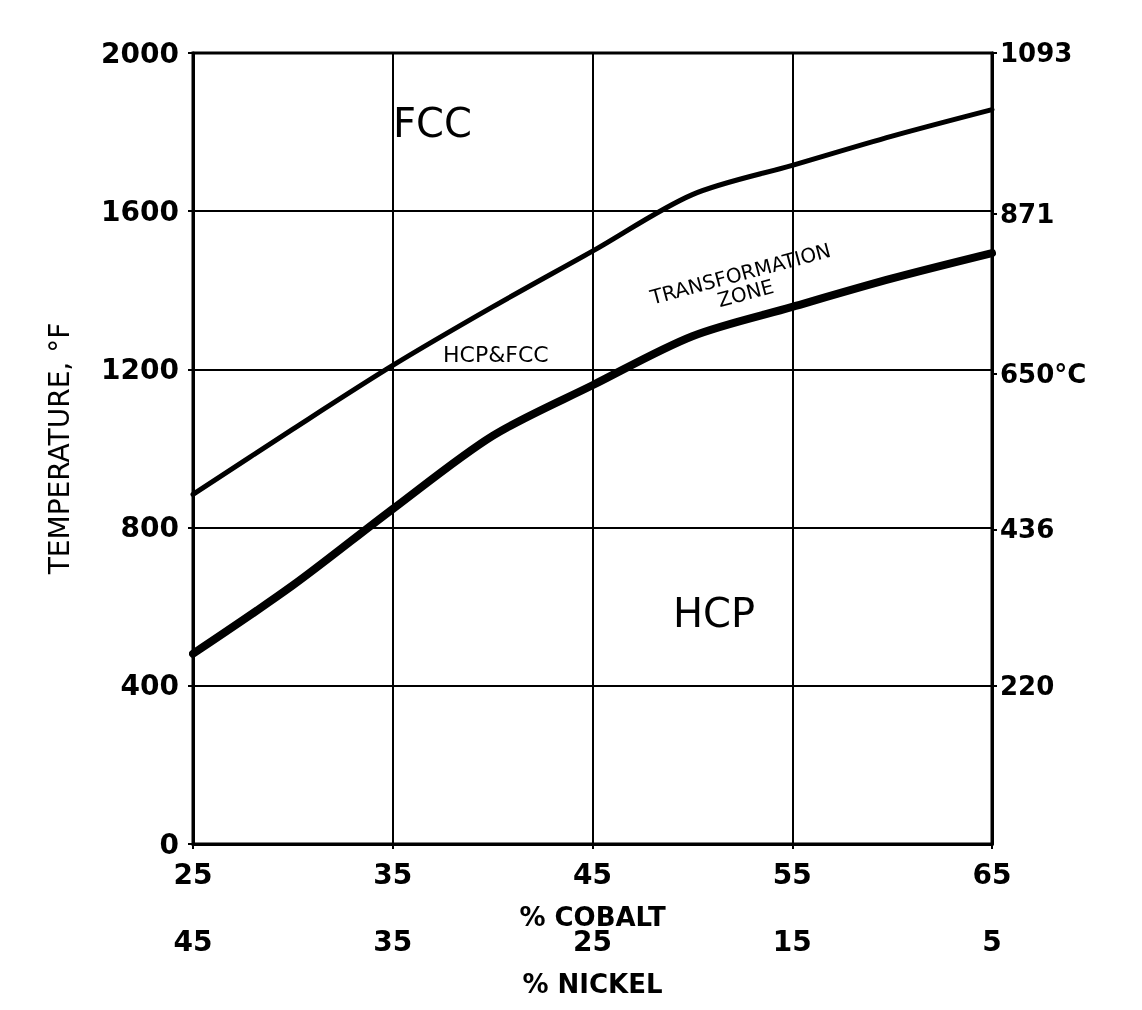  I want to click on x2-tick-label: 5, so click(992, 941).